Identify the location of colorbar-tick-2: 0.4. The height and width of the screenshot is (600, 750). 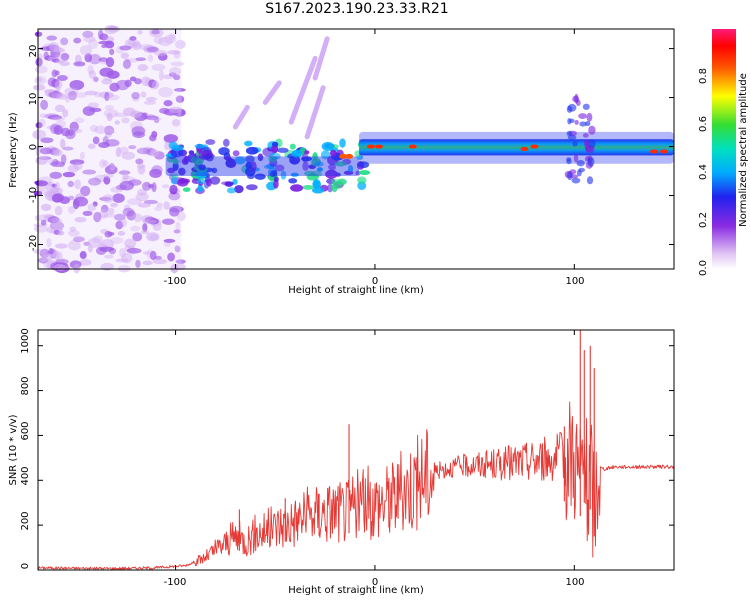
(703, 172).